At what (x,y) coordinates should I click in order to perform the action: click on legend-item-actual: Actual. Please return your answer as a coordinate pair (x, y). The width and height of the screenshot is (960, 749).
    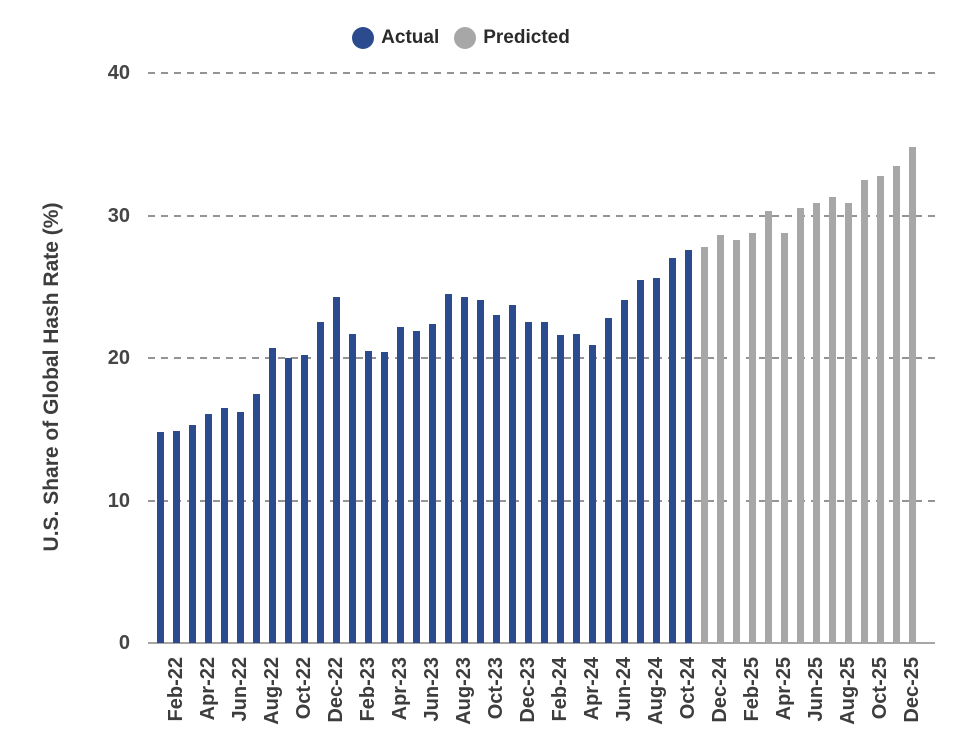
    Looking at the image, I should click on (395, 38).